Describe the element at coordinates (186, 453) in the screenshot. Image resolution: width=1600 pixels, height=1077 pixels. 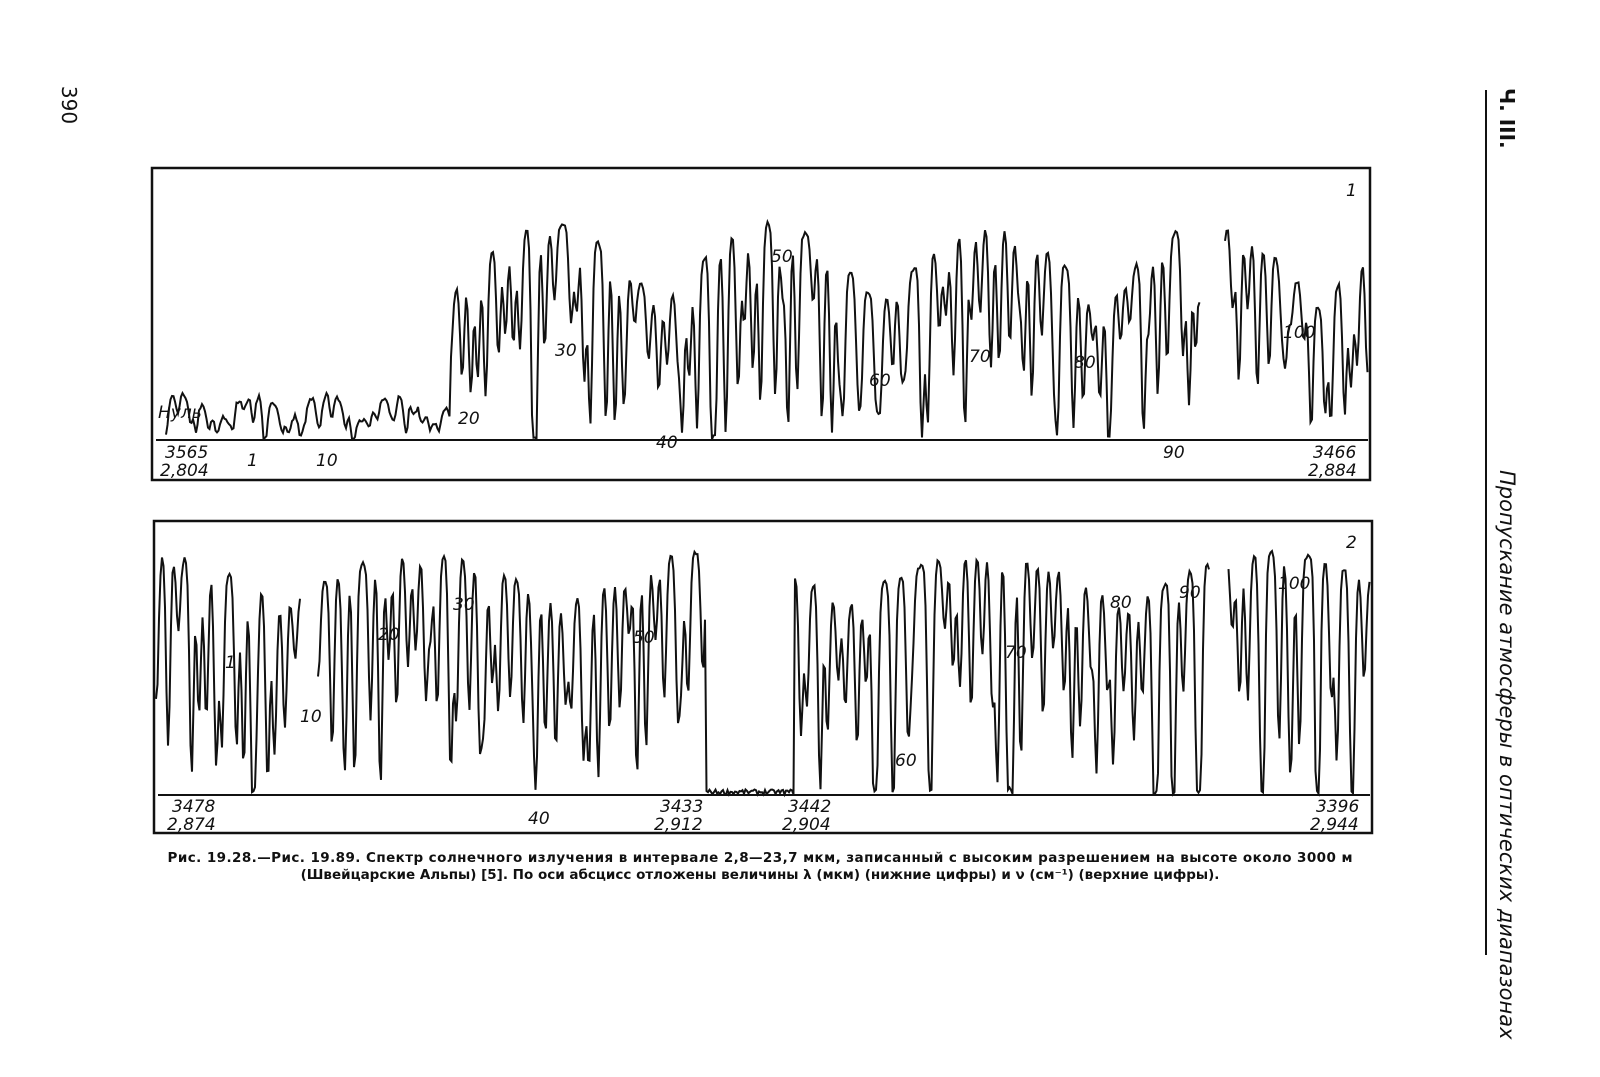
I see `axis-label: 3565` at that location.